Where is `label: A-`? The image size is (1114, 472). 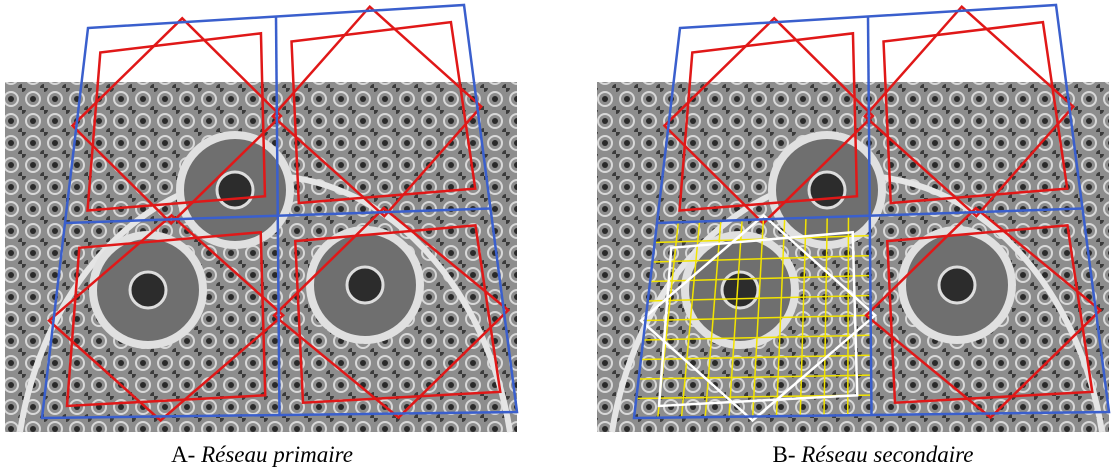
label: A- is located at coordinates (183, 454).